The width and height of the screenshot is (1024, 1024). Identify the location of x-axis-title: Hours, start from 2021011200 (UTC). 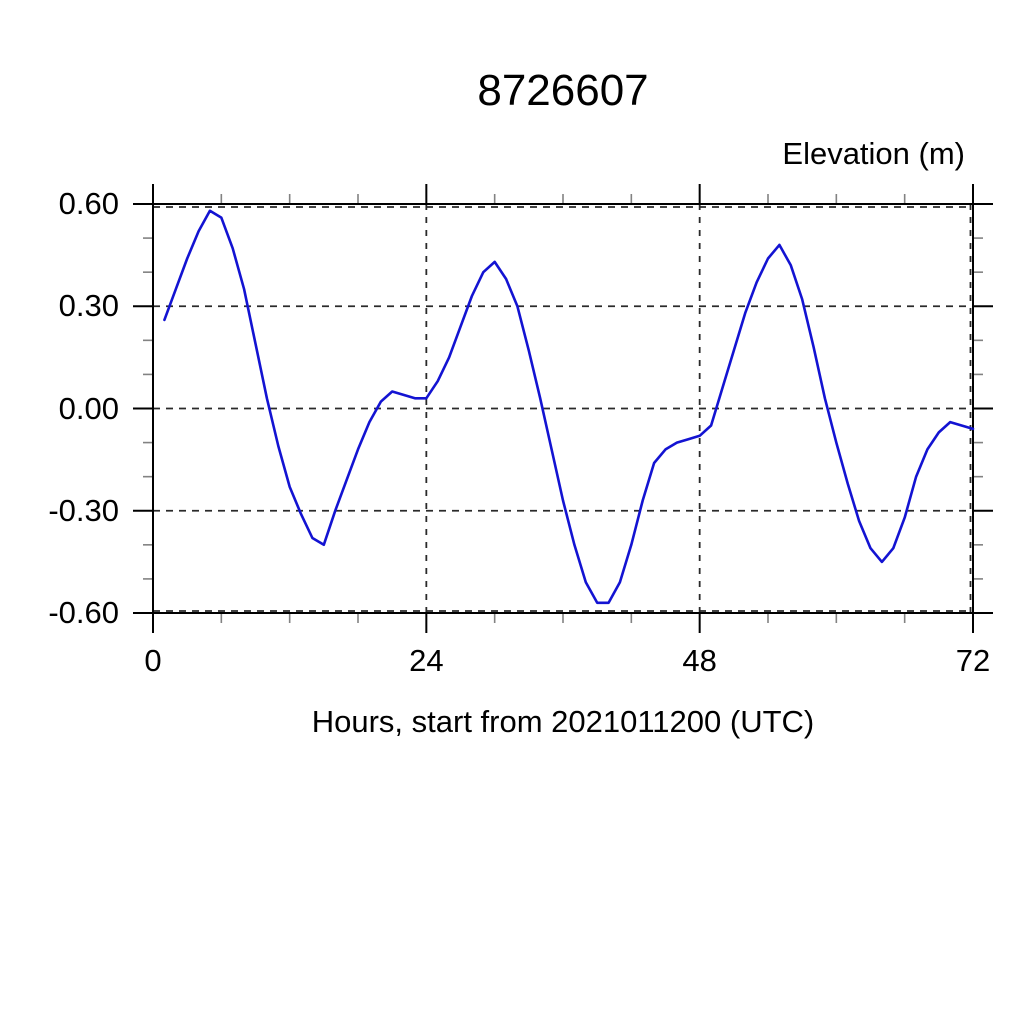
(563, 721).